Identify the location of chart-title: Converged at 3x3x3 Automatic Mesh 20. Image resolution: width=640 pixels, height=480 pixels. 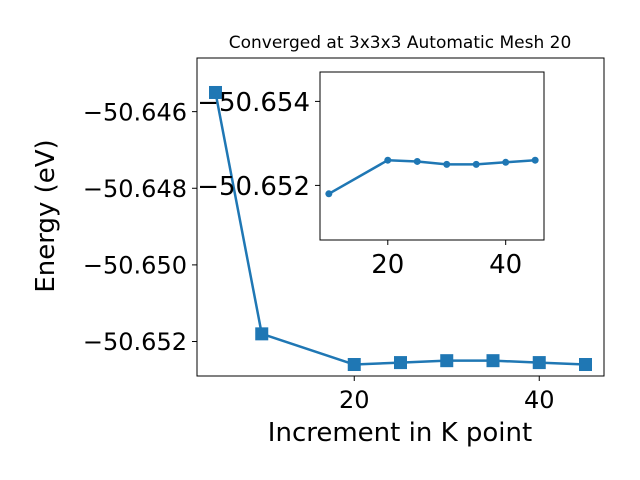
(400, 43).